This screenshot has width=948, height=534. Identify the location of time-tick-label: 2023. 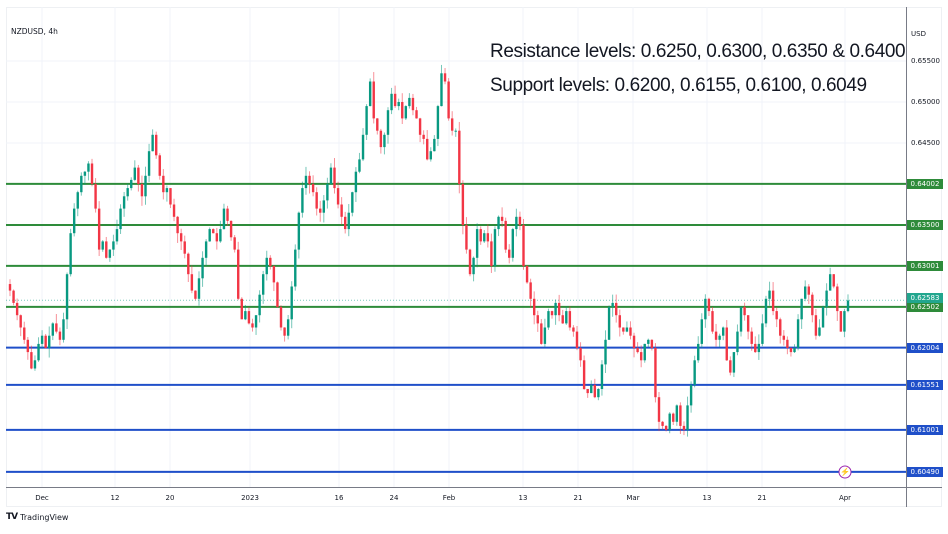
(250, 498).